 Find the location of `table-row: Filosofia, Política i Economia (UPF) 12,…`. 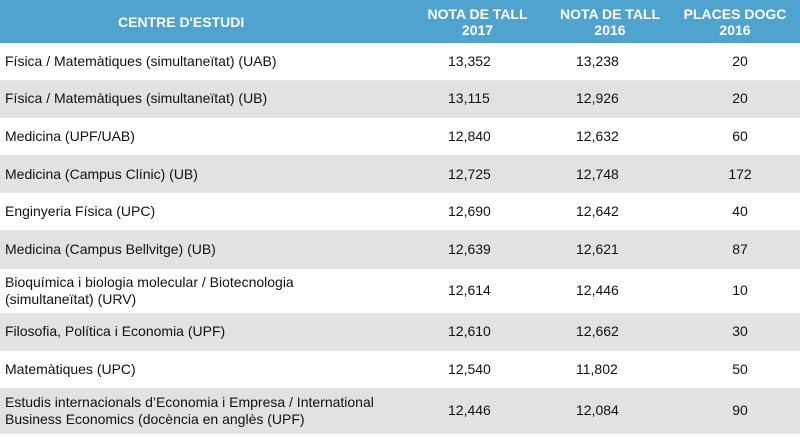

table-row: Filosofia, Política i Economia (UPF) 12,… is located at coordinates (400, 332).